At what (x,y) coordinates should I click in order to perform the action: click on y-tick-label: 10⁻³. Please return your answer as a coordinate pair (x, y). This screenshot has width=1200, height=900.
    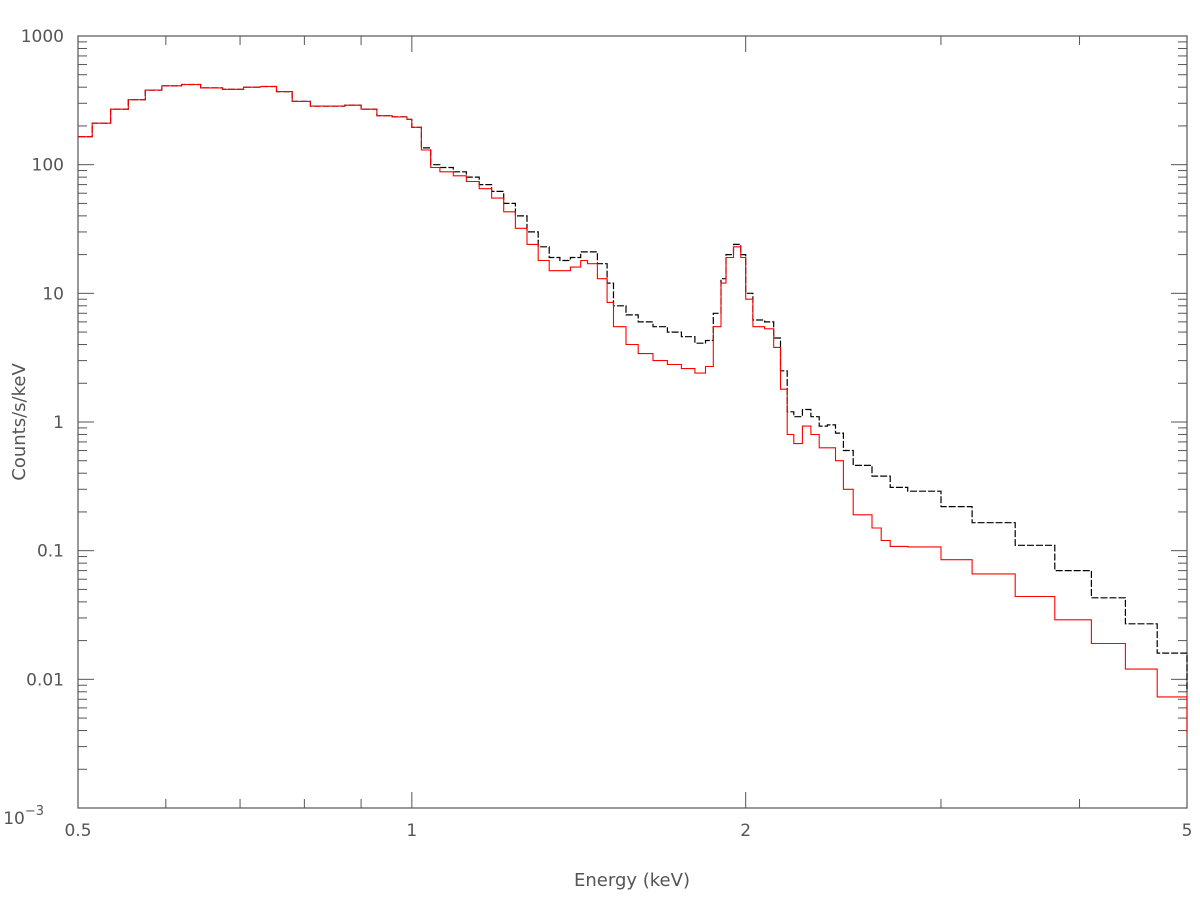
    Looking at the image, I should click on (23, 816).